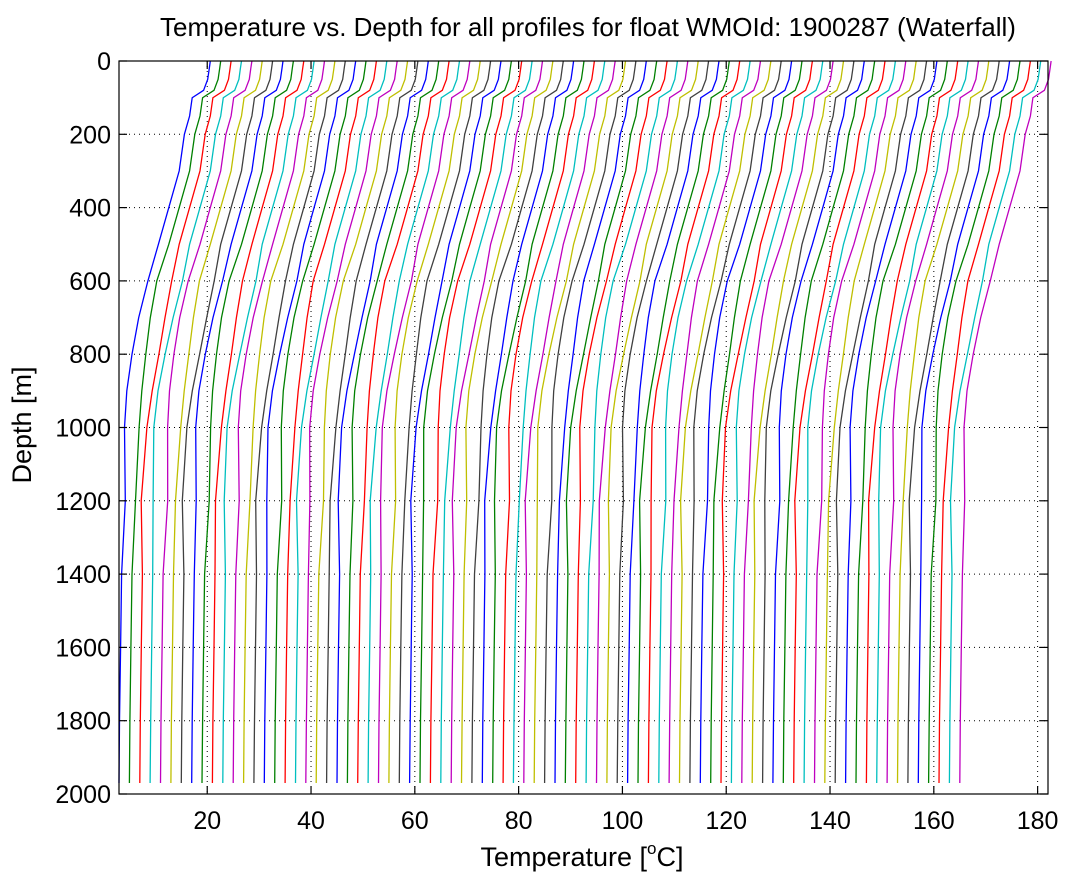 This screenshot has height=879, width=1071. Describe the element at coordinates (83, 575) in the screenshot. I see `y-tick-label: 1400` at that location.